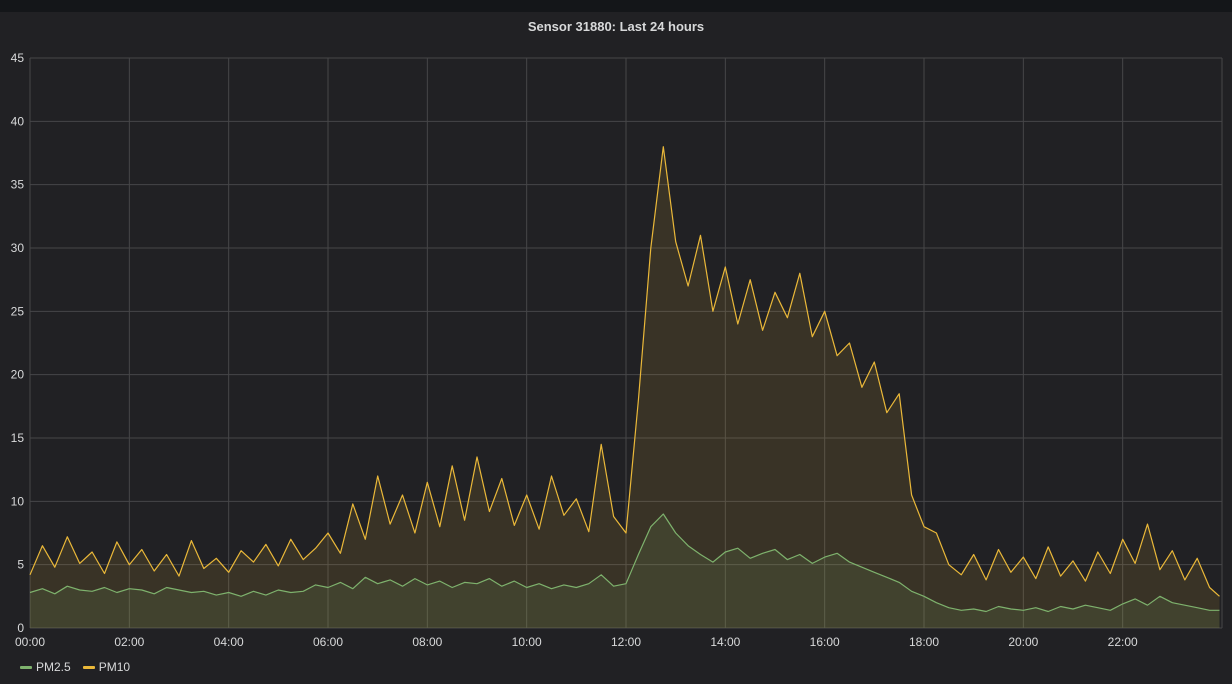 The height and width of the screenshot is (684, 1232). I want to click on x-tick-label: 04:00, so click(229, 642).